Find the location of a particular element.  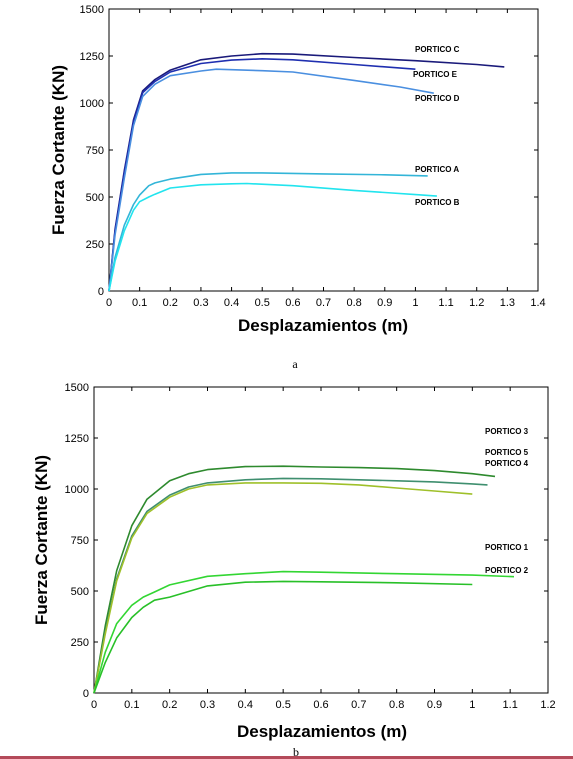

x-tick-label-b: 0.5 is located at coordinates (283, 705).